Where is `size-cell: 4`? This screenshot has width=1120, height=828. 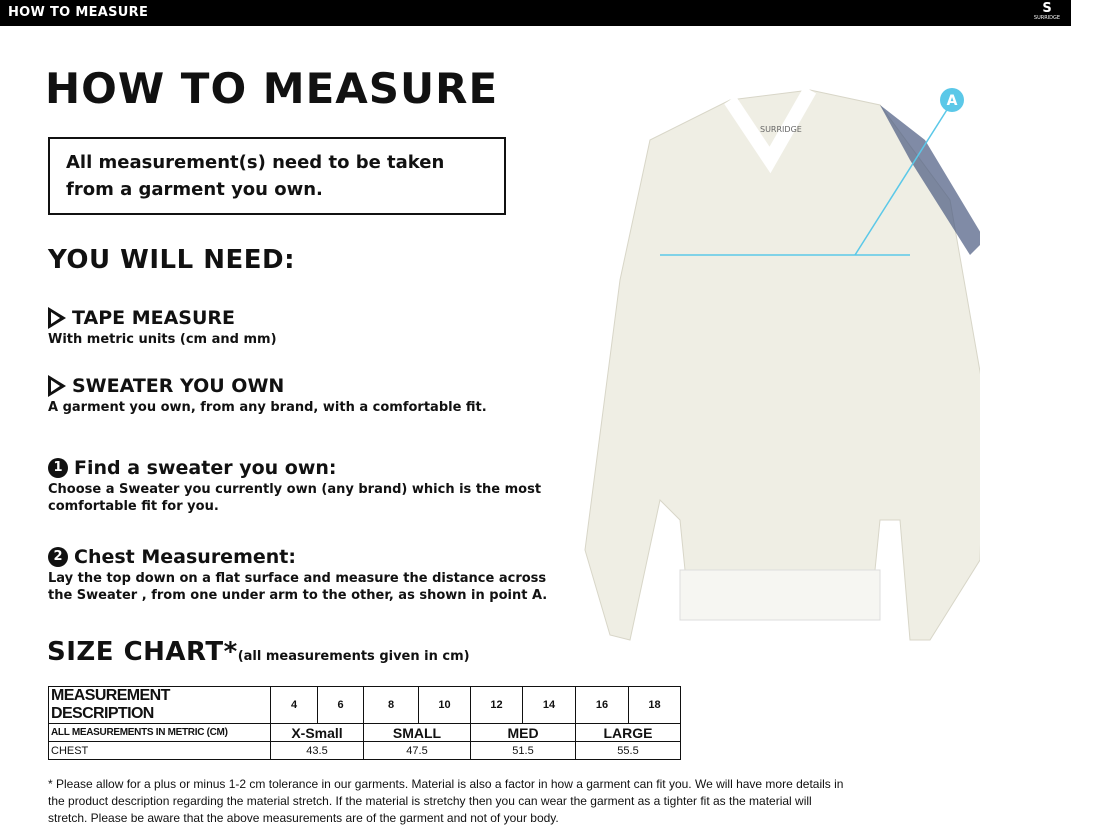
size-cell: 4 is located at coordinates (294, 705).